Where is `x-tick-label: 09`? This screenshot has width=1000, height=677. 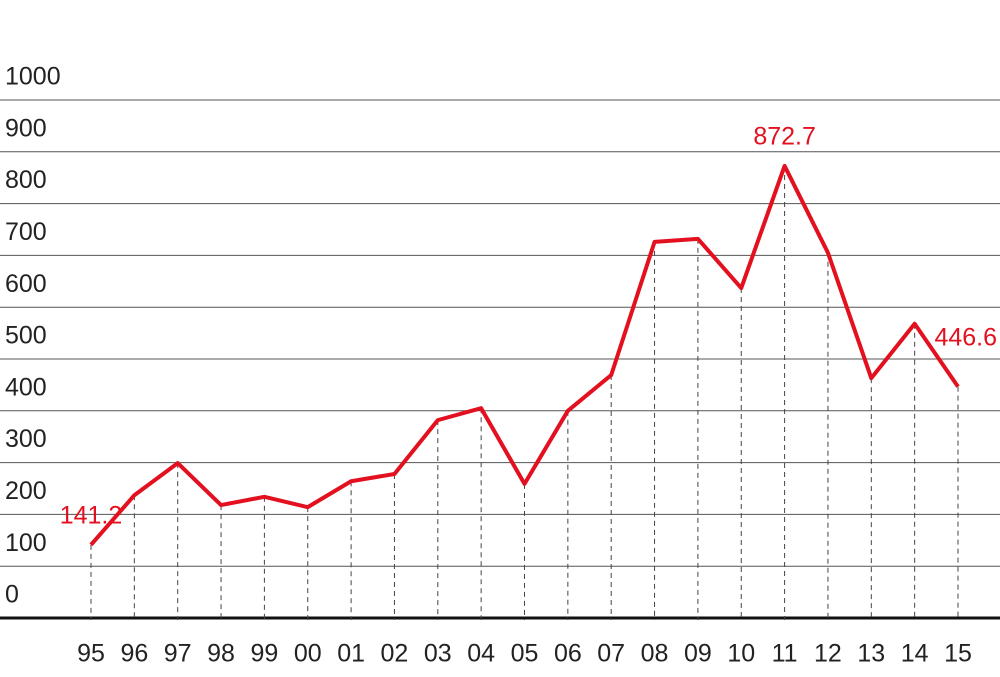
x-tick-label: 09 is located at coordinates (698, 654).